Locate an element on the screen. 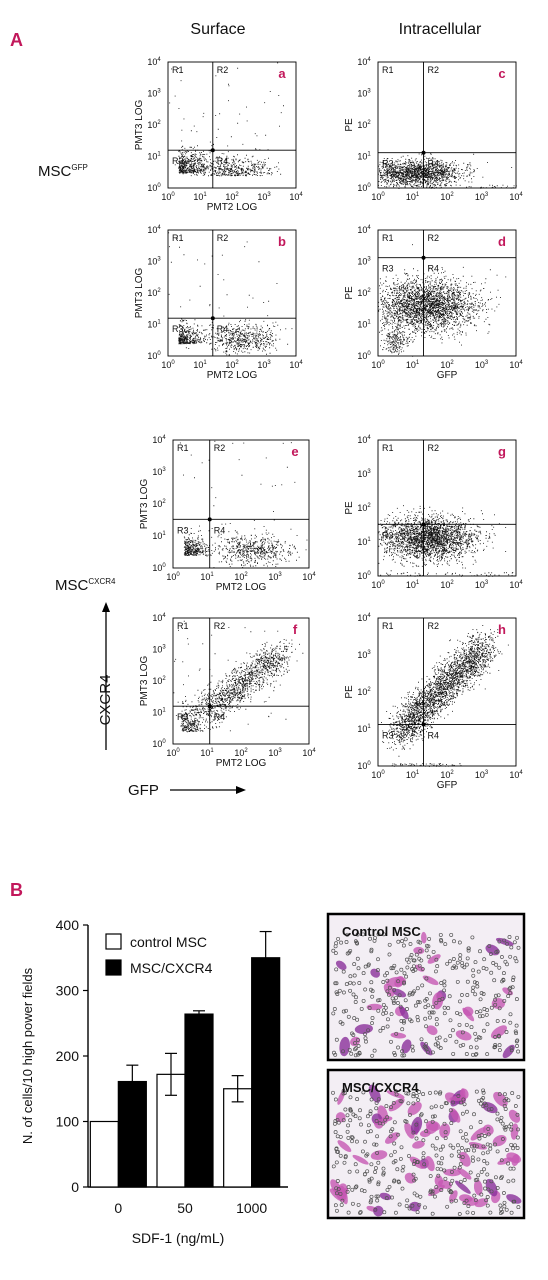 Image resolution: width=548 pixels, height=1280 pixels. panel-letter-c: c is located at coordinates (501, 73).